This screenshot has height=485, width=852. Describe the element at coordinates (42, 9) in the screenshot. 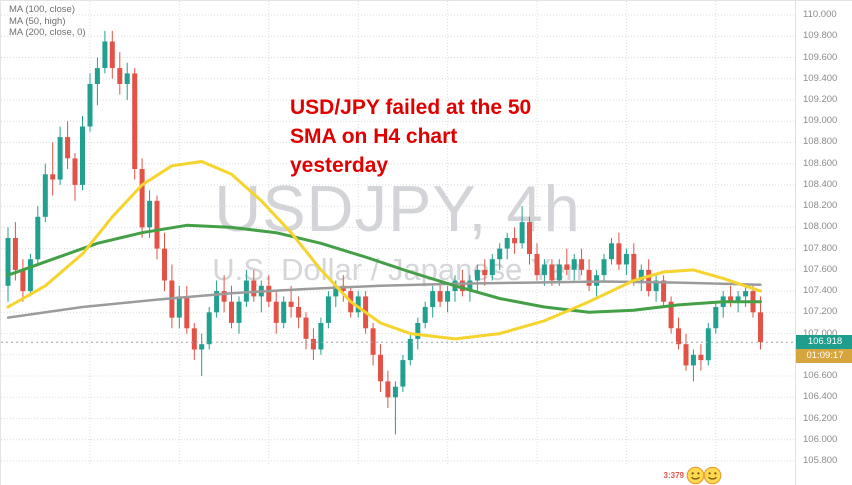

I see `legend-ma-100: MA (100, close)` at that location.